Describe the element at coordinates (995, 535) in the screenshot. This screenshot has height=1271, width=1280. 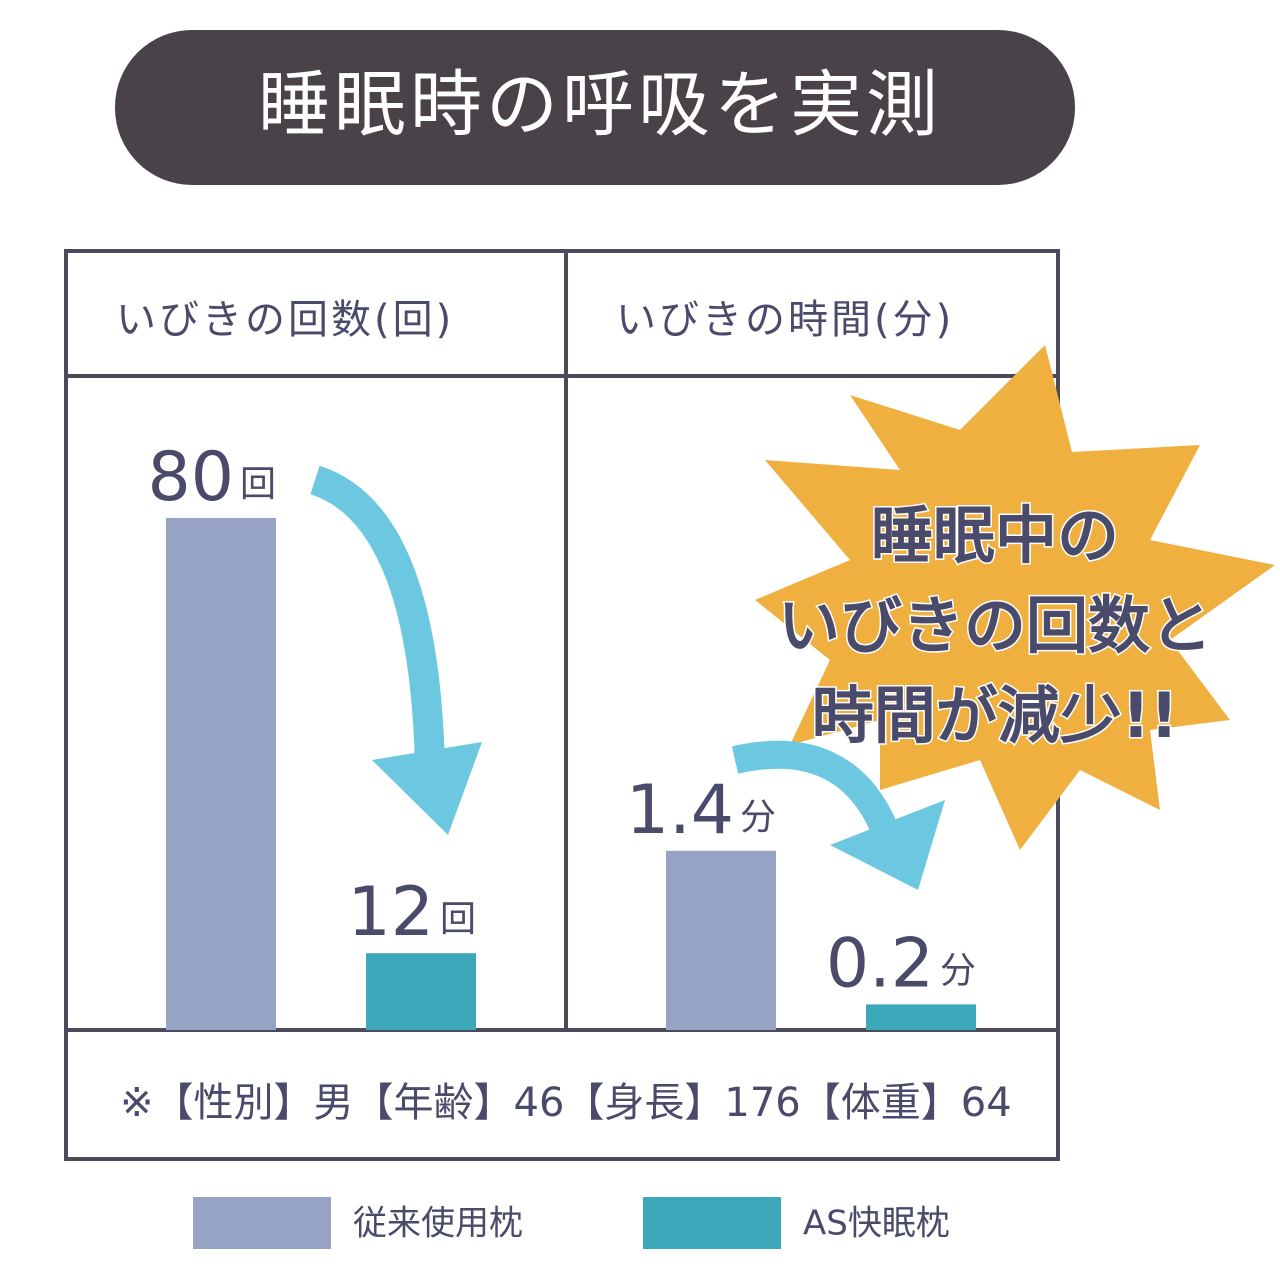
I see `annotation-line: 睡眠中の` at that location.